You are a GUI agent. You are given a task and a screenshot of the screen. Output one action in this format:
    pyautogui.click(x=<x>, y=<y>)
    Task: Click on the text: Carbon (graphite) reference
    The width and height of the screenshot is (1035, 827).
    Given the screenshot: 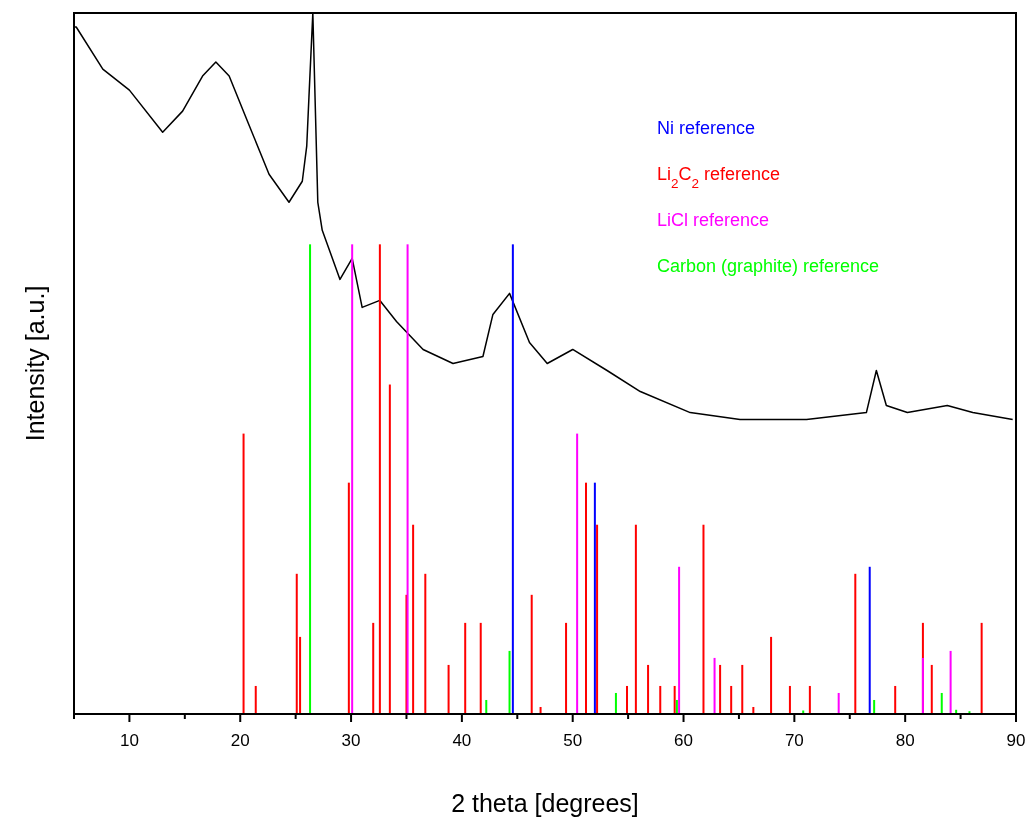 What is the action you would take?
    pyautogui.click(x=768, y=266)
    